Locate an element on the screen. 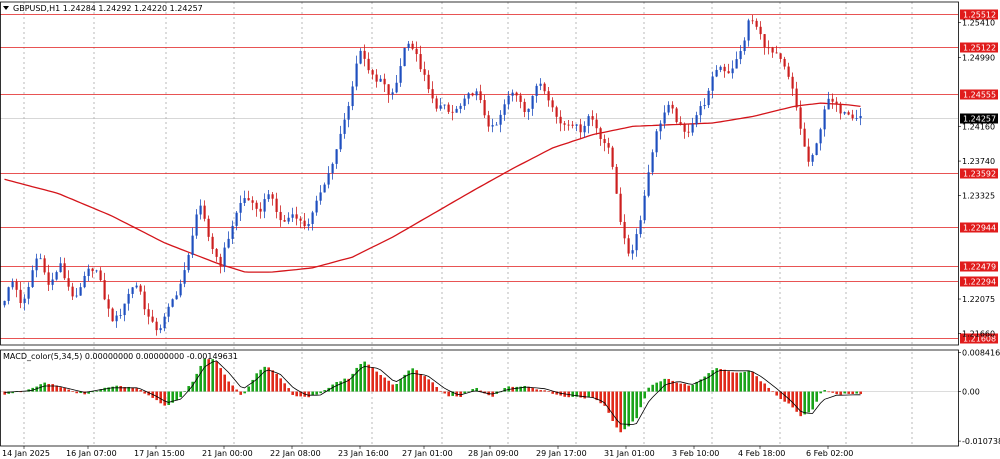 This screenshot has height=459, width=1000. level-label-bg is located at coordinates (979, 94).